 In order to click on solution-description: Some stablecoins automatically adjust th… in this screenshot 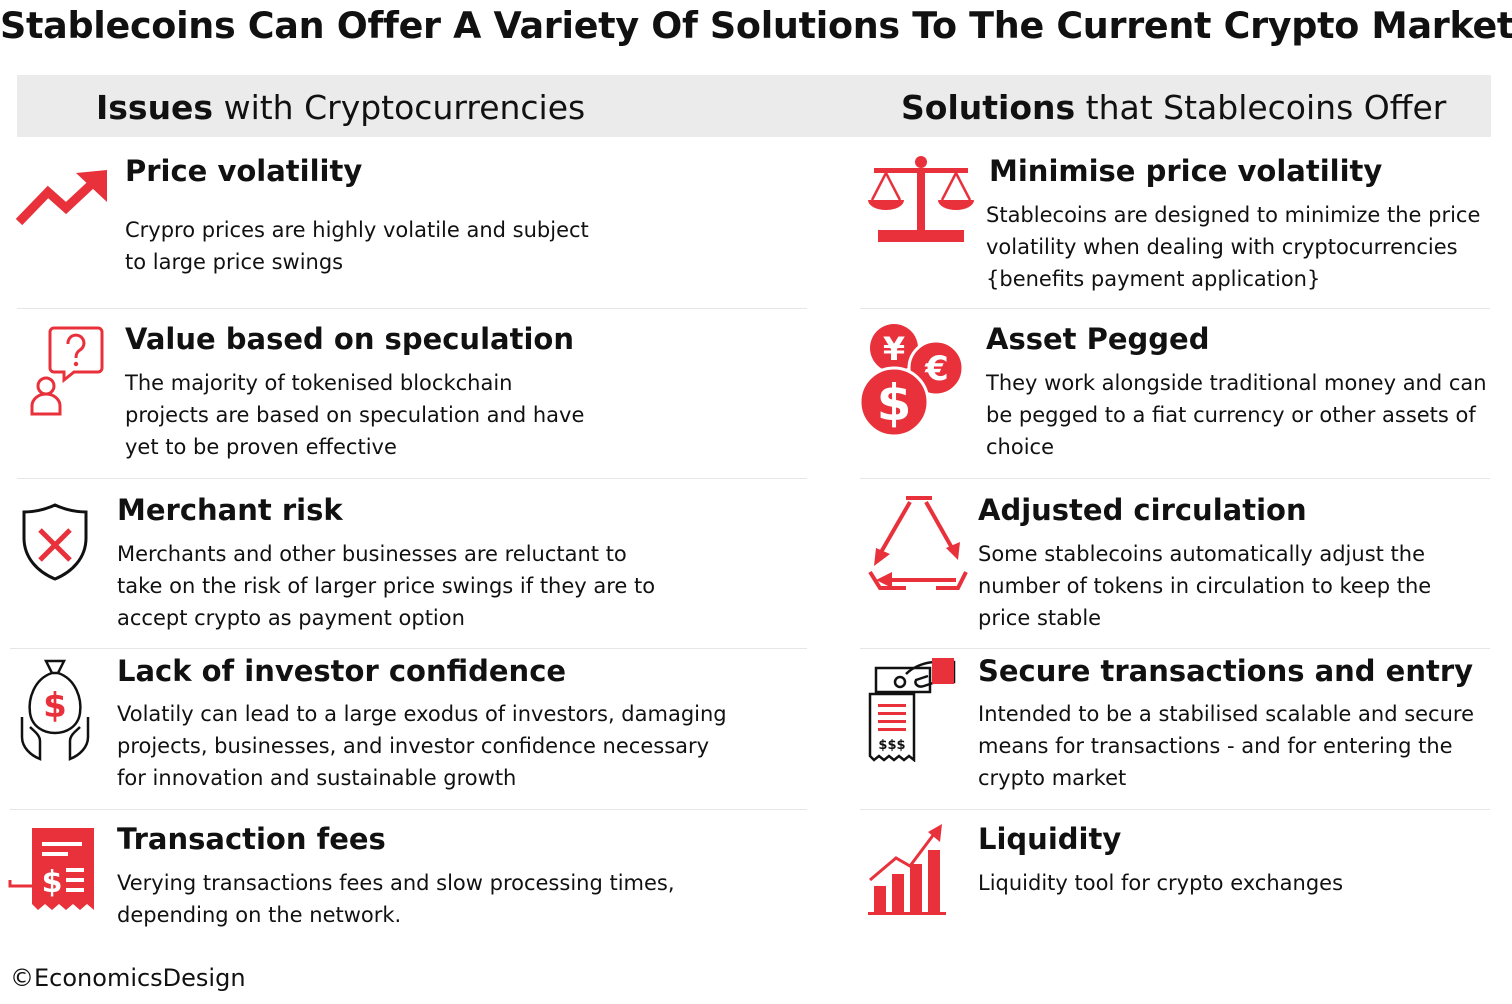, I will do `click(1205, 586)`.